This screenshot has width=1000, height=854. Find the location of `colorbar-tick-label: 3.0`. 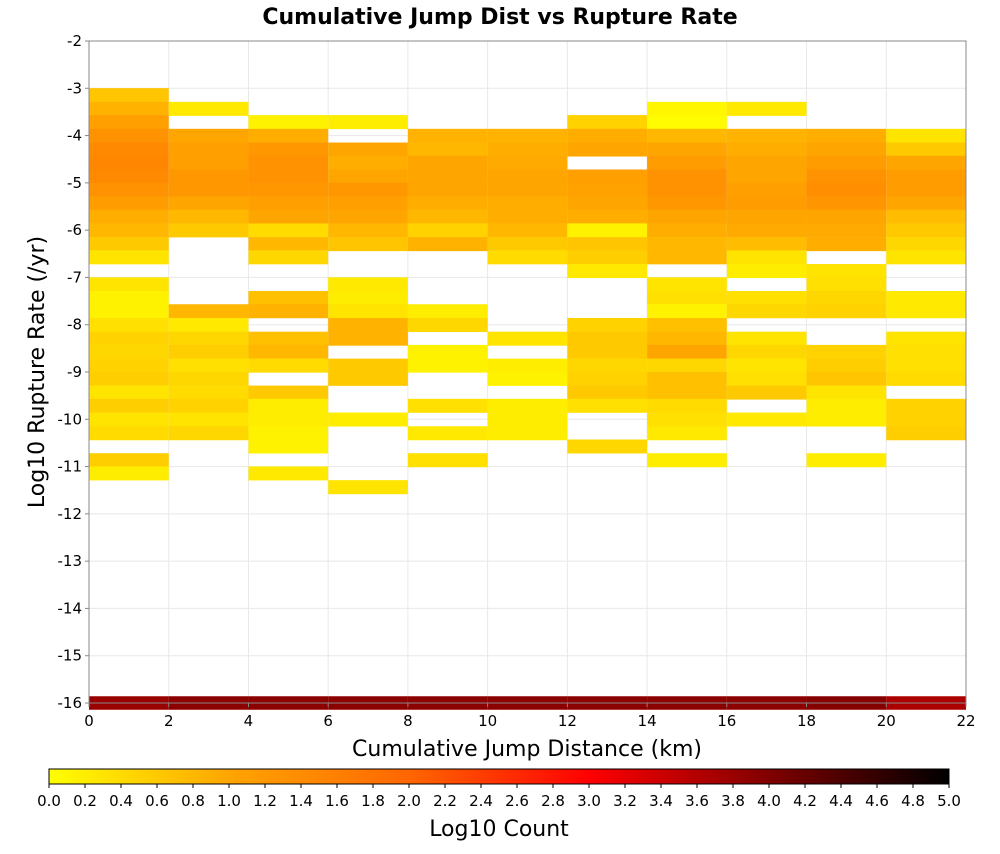

colorbar-tick-label: 3.0 is located at coordinates (589, 801).